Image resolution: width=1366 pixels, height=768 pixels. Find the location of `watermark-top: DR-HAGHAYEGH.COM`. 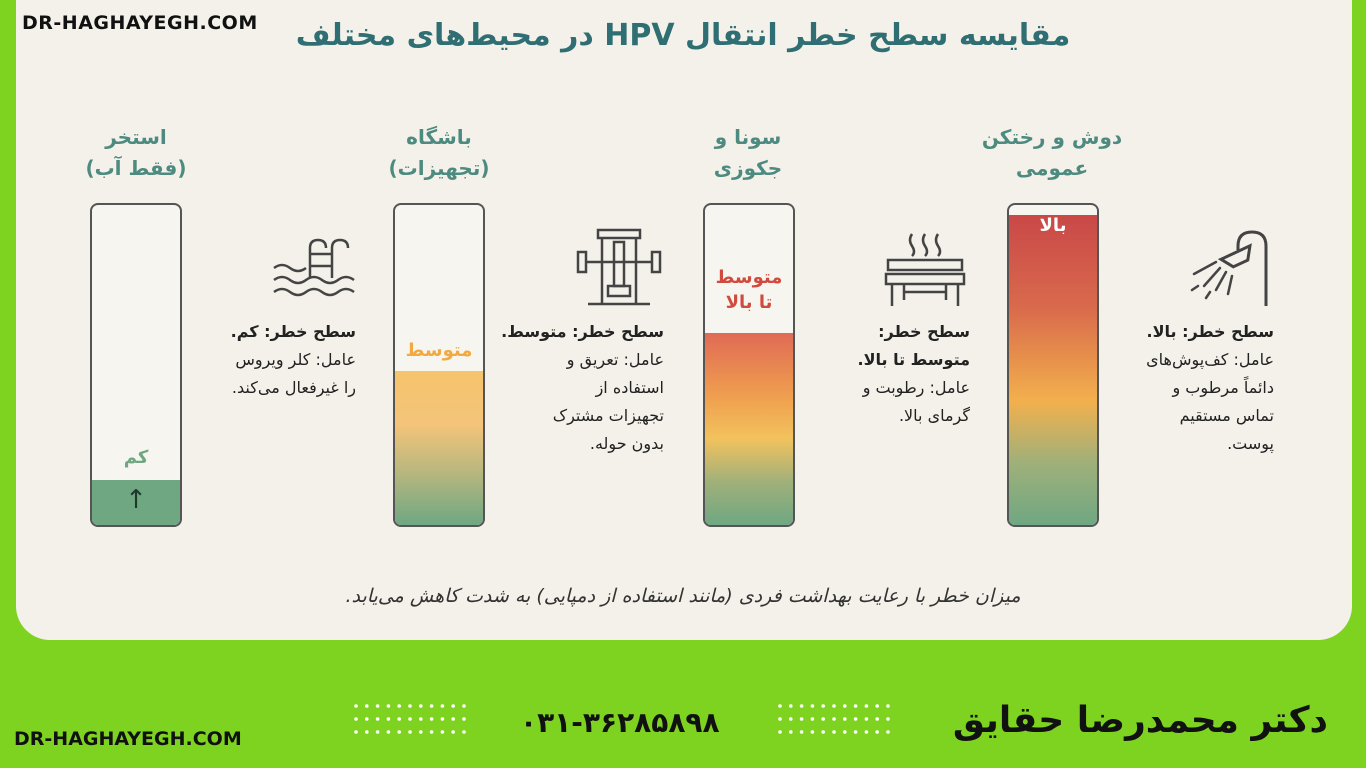

watermark-top: DR-HAGHAYEGH.COM is located at coordinates (140, 23).